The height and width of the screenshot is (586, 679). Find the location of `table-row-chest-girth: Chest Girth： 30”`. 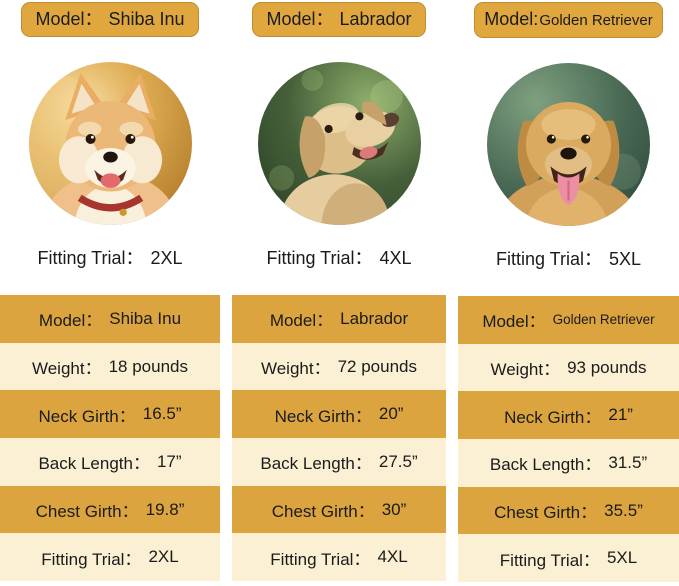

table-row-chest-girth: Chest Girth： 30” is located at coordinates (339, 509).